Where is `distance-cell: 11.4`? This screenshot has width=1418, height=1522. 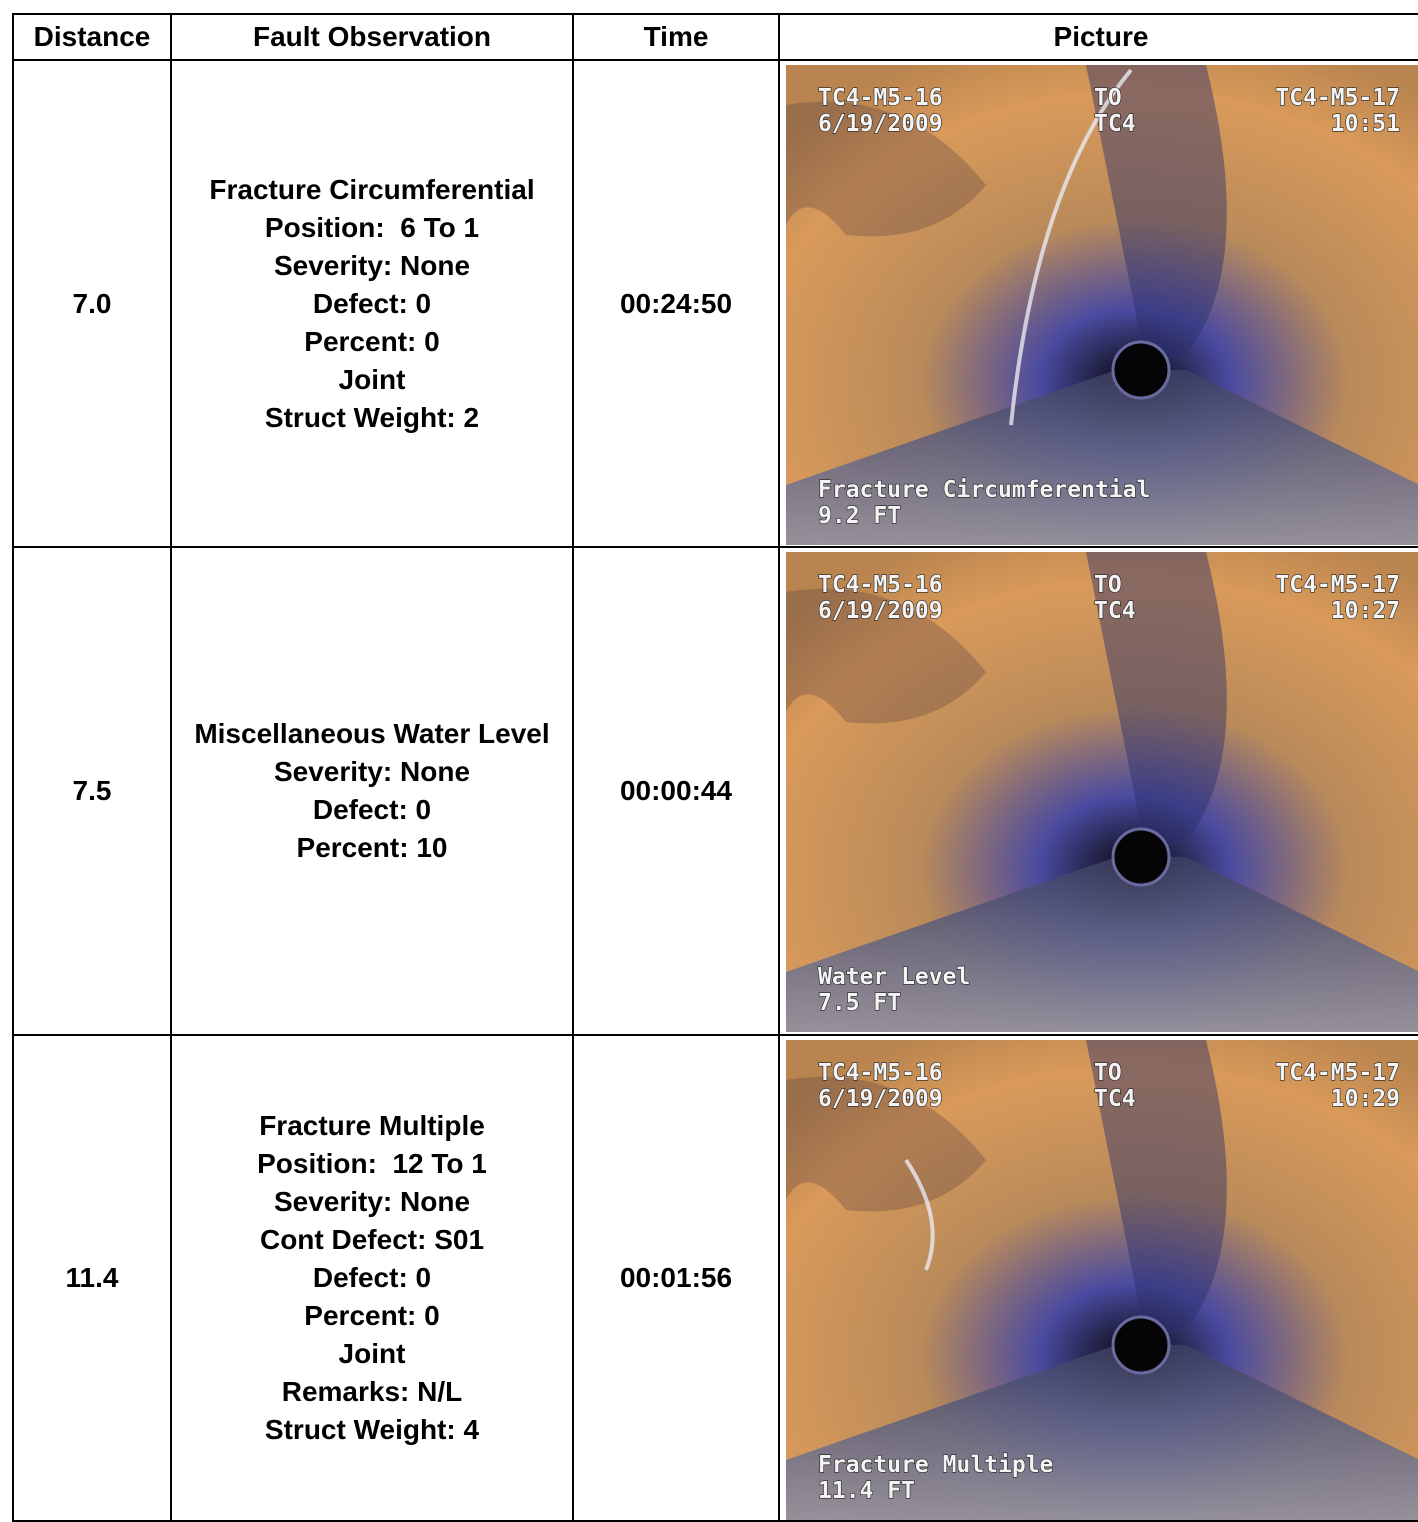
distance-cell: 11.4 is located at coordinates (92, 1278).